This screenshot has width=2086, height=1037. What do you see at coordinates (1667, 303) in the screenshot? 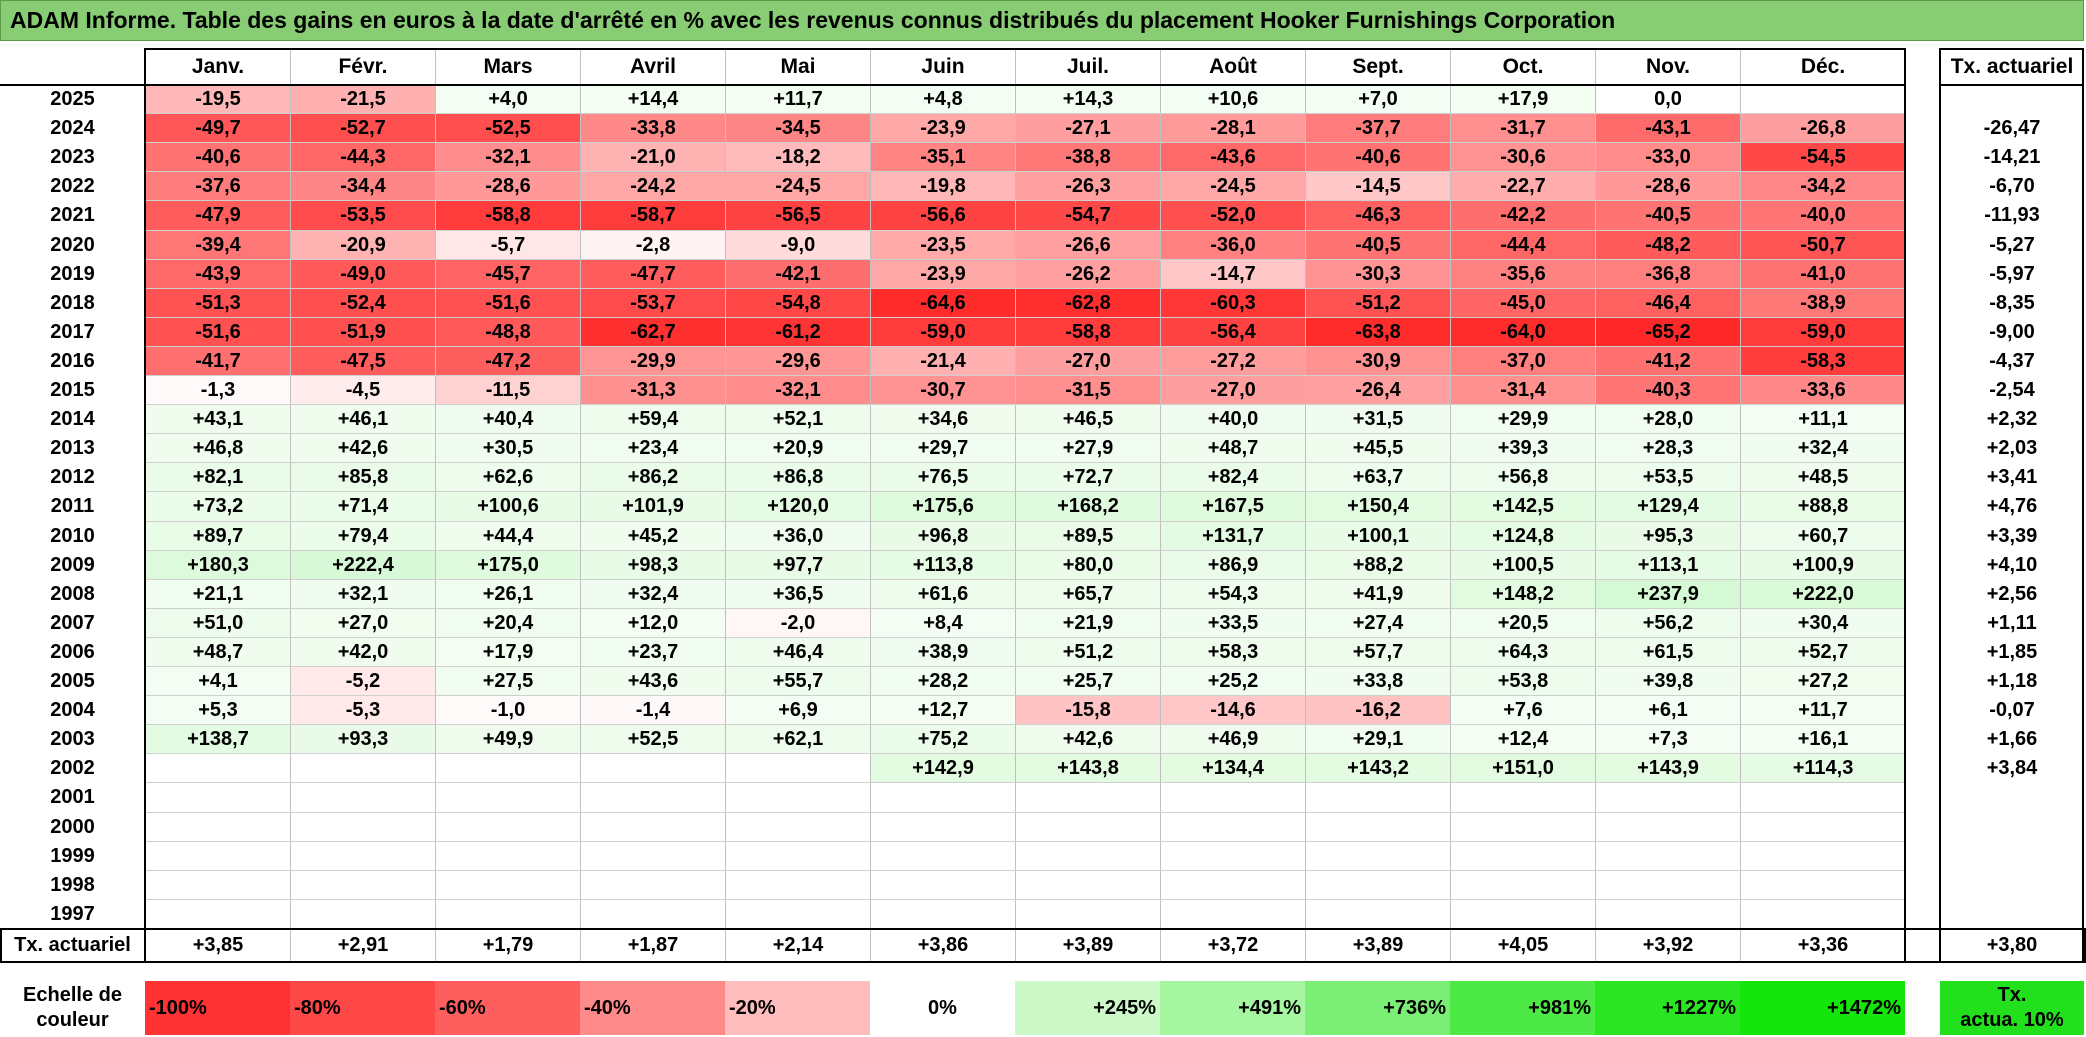
I see `return-cell: -46,4` at bounding box center [1667, 303].